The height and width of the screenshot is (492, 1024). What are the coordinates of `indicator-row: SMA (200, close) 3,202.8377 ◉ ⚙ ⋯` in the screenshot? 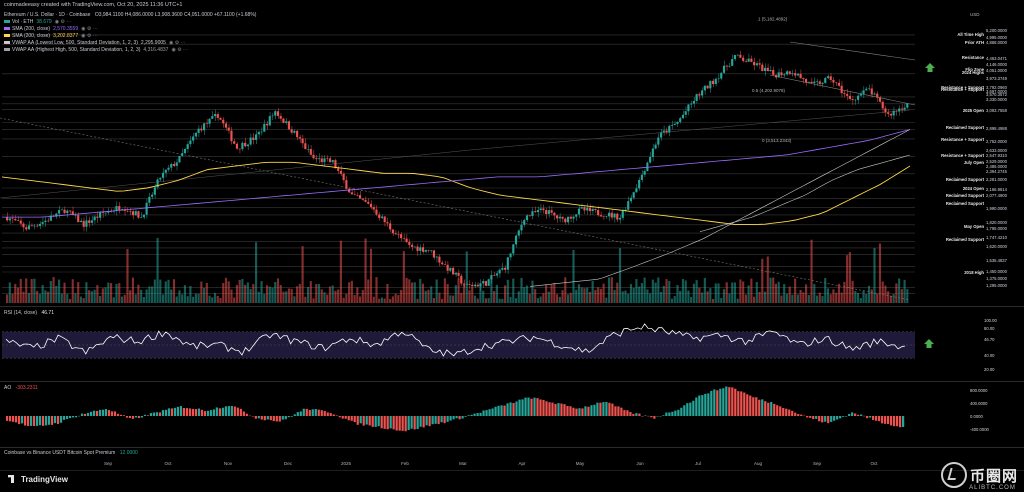 It's located at (130, 36).